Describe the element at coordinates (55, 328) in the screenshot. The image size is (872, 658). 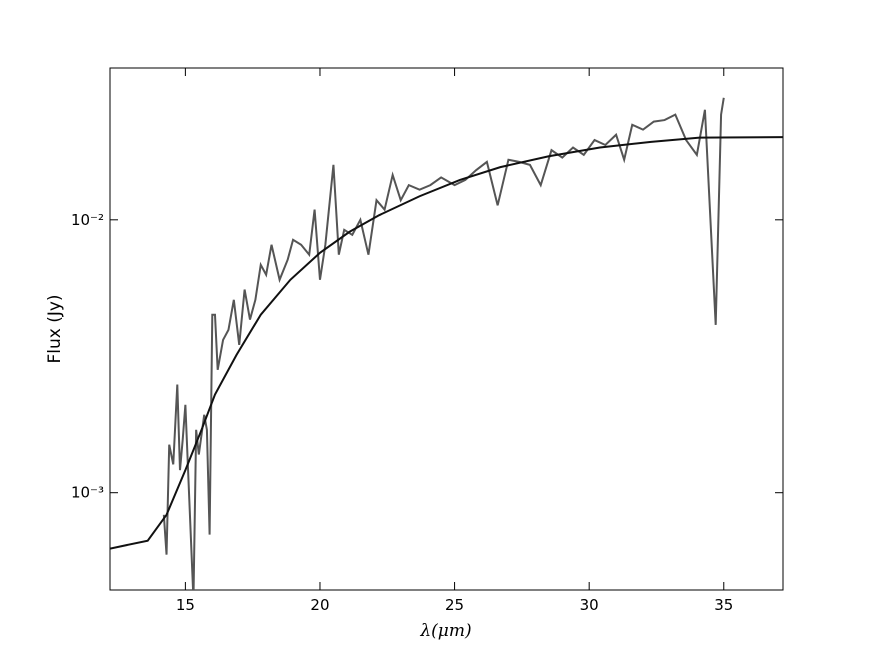
I see `y-axis-label: Flux (Jy)` at that location.